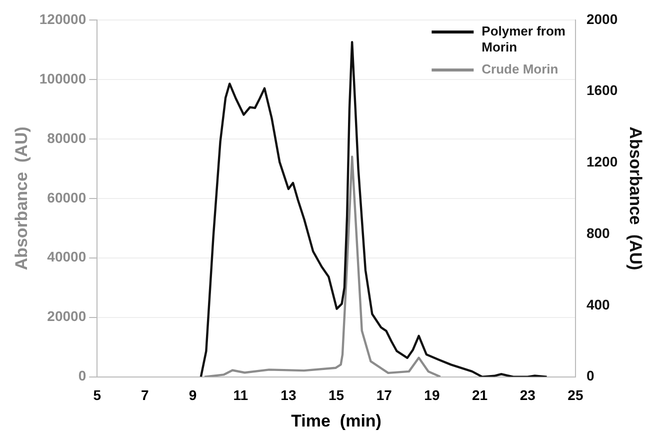 This screenshot has width=655, height=438. I want to click on y-tick-label: 80000, so click(66, 138).